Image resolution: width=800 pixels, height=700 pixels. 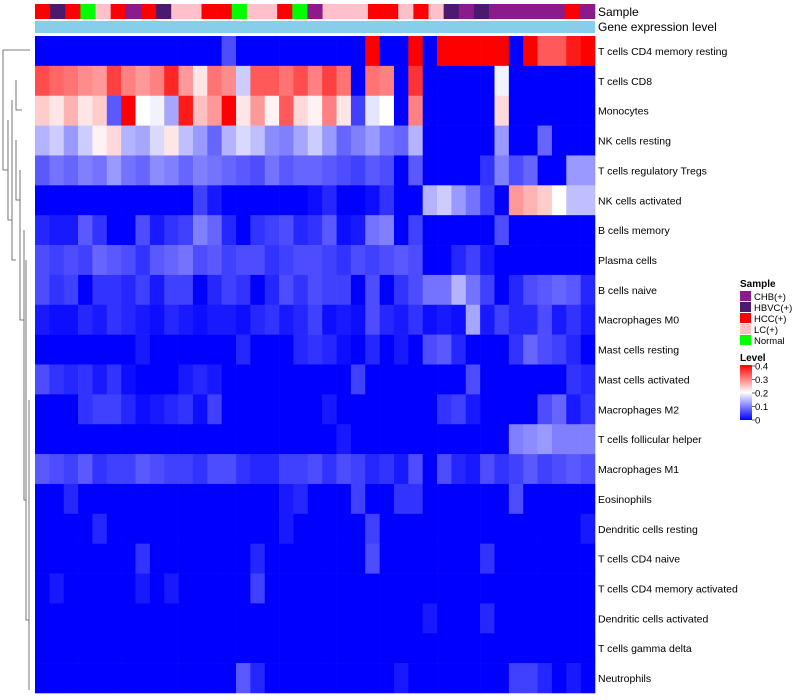 What do you see at coordinates (761, 367) in the screenshot?
I see `level-legend-tick-label: 0.4` at bounding box center [761, 367].